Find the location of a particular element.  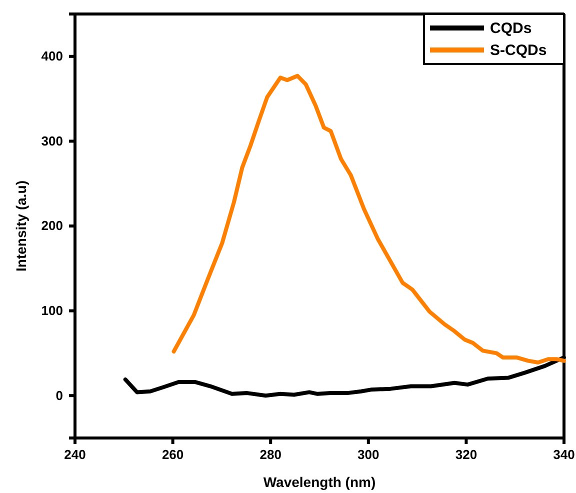

x-tick-label: 260 is located at coordinates (173, 454).